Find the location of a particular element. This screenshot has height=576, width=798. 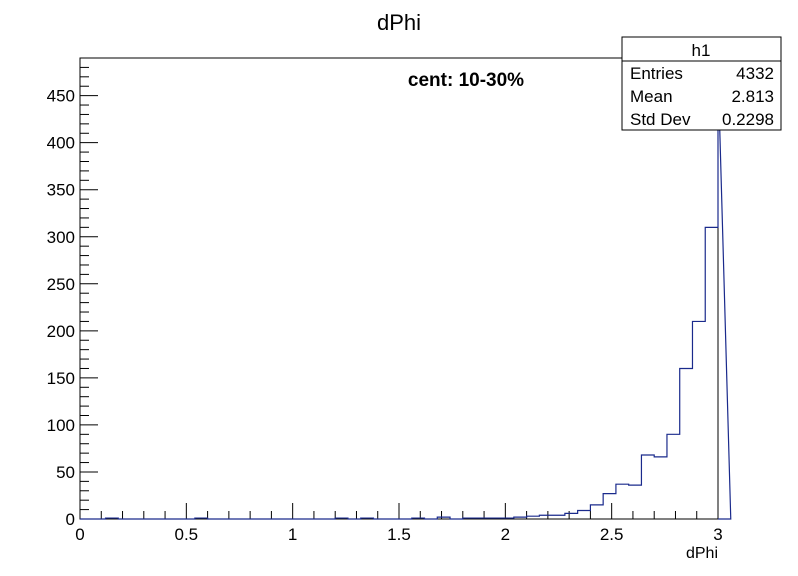

y-tick-label: 350 is located at coordinates (61, 190).